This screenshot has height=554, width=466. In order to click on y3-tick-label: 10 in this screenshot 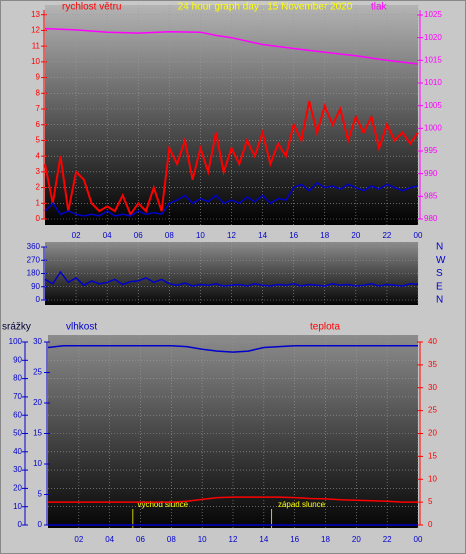, I will do `click(37, 463)`.